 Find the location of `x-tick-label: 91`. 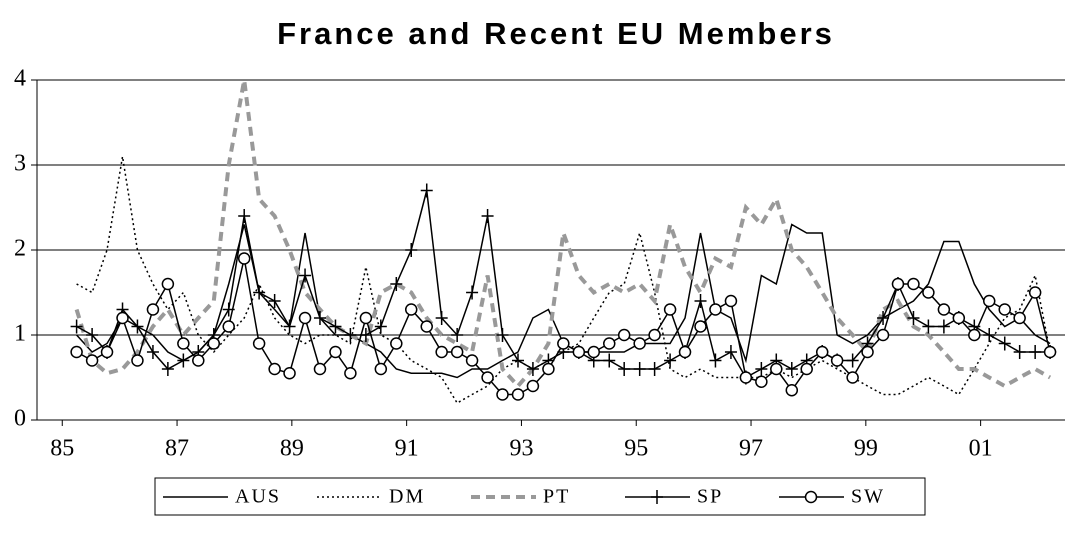

x-tick-label: 91 is located at coordinates (407, 449).